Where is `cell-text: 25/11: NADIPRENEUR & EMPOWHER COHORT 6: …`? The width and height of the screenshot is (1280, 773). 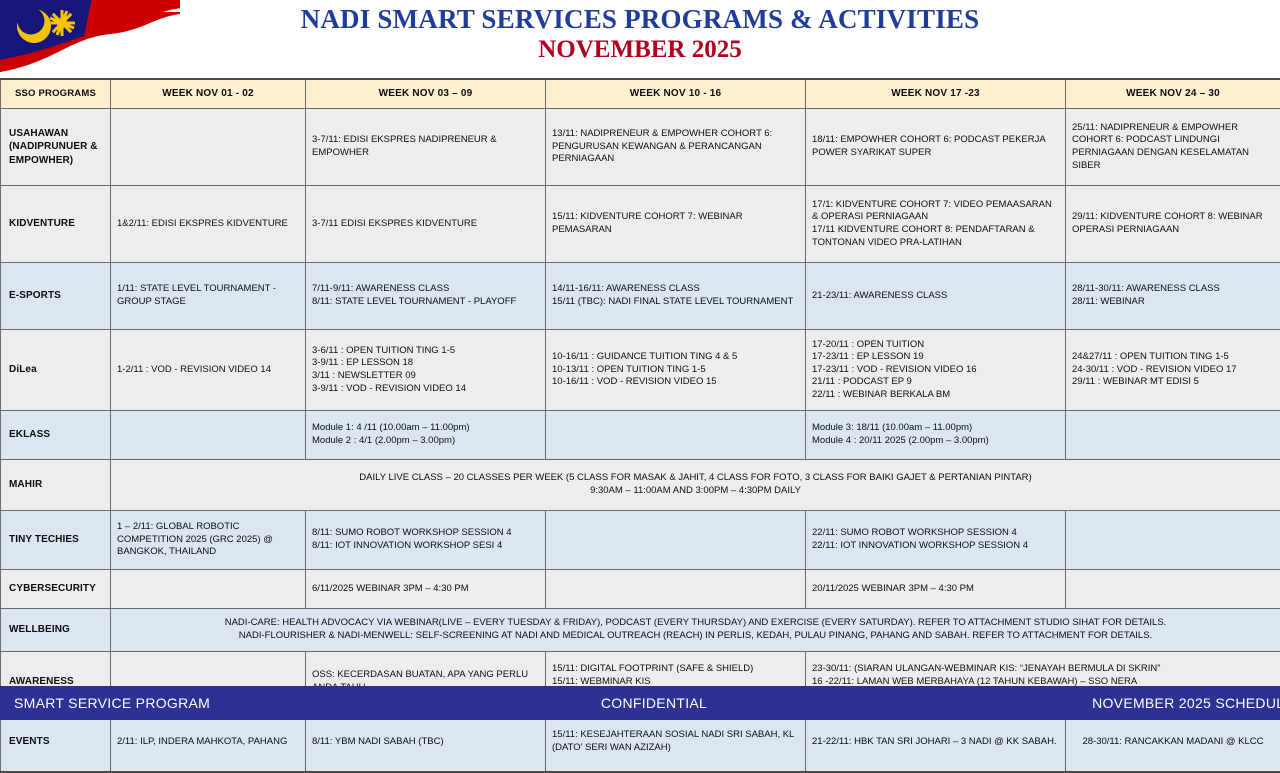 cell-text: 25/11: NADIPRENEUR & EMPOWHER COHORT 6: … is located at coordinates (1173, 147).